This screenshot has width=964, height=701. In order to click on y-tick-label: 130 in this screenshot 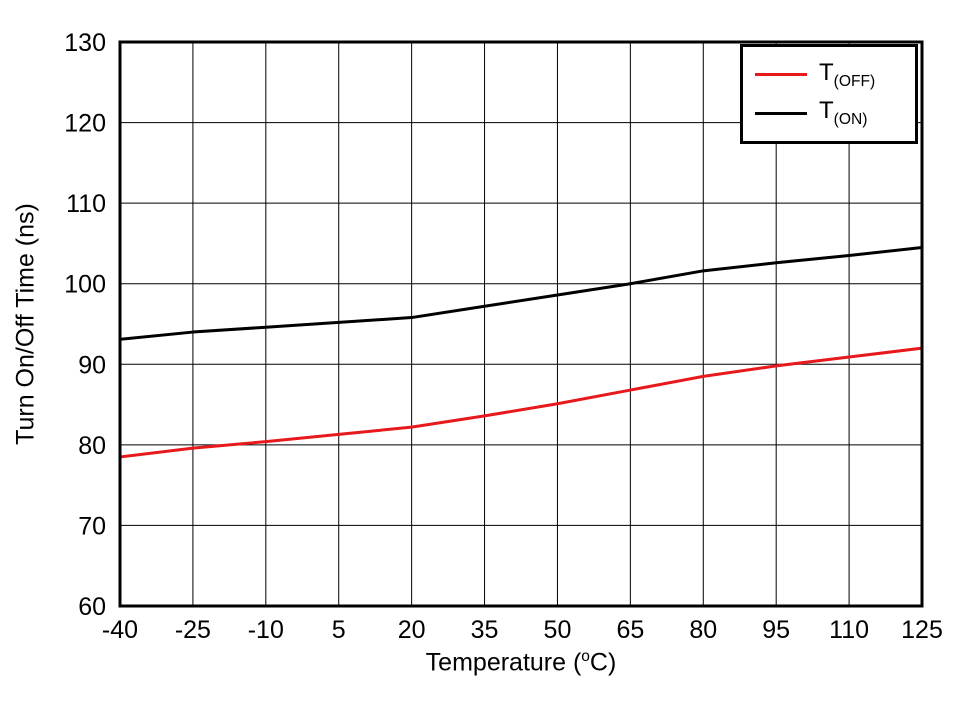, I will do `click(85, 43)`.